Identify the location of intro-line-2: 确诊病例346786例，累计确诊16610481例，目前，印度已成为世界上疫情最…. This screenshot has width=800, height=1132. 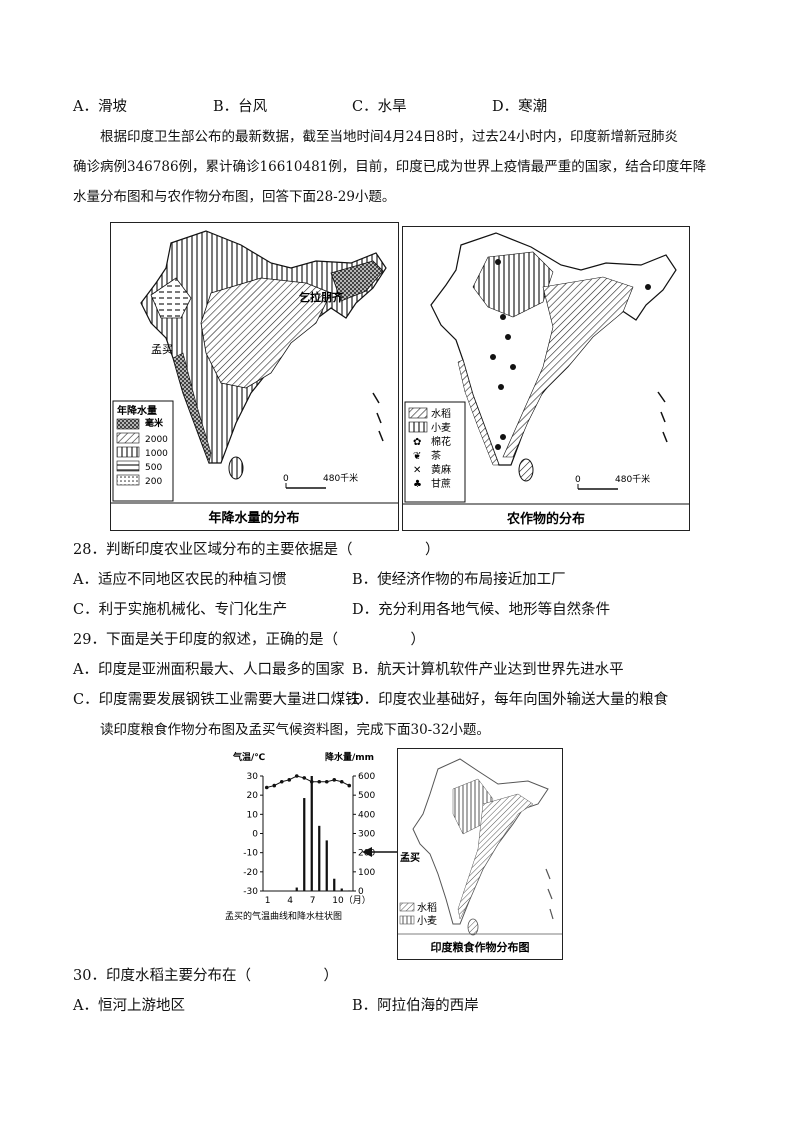
(390, 167).